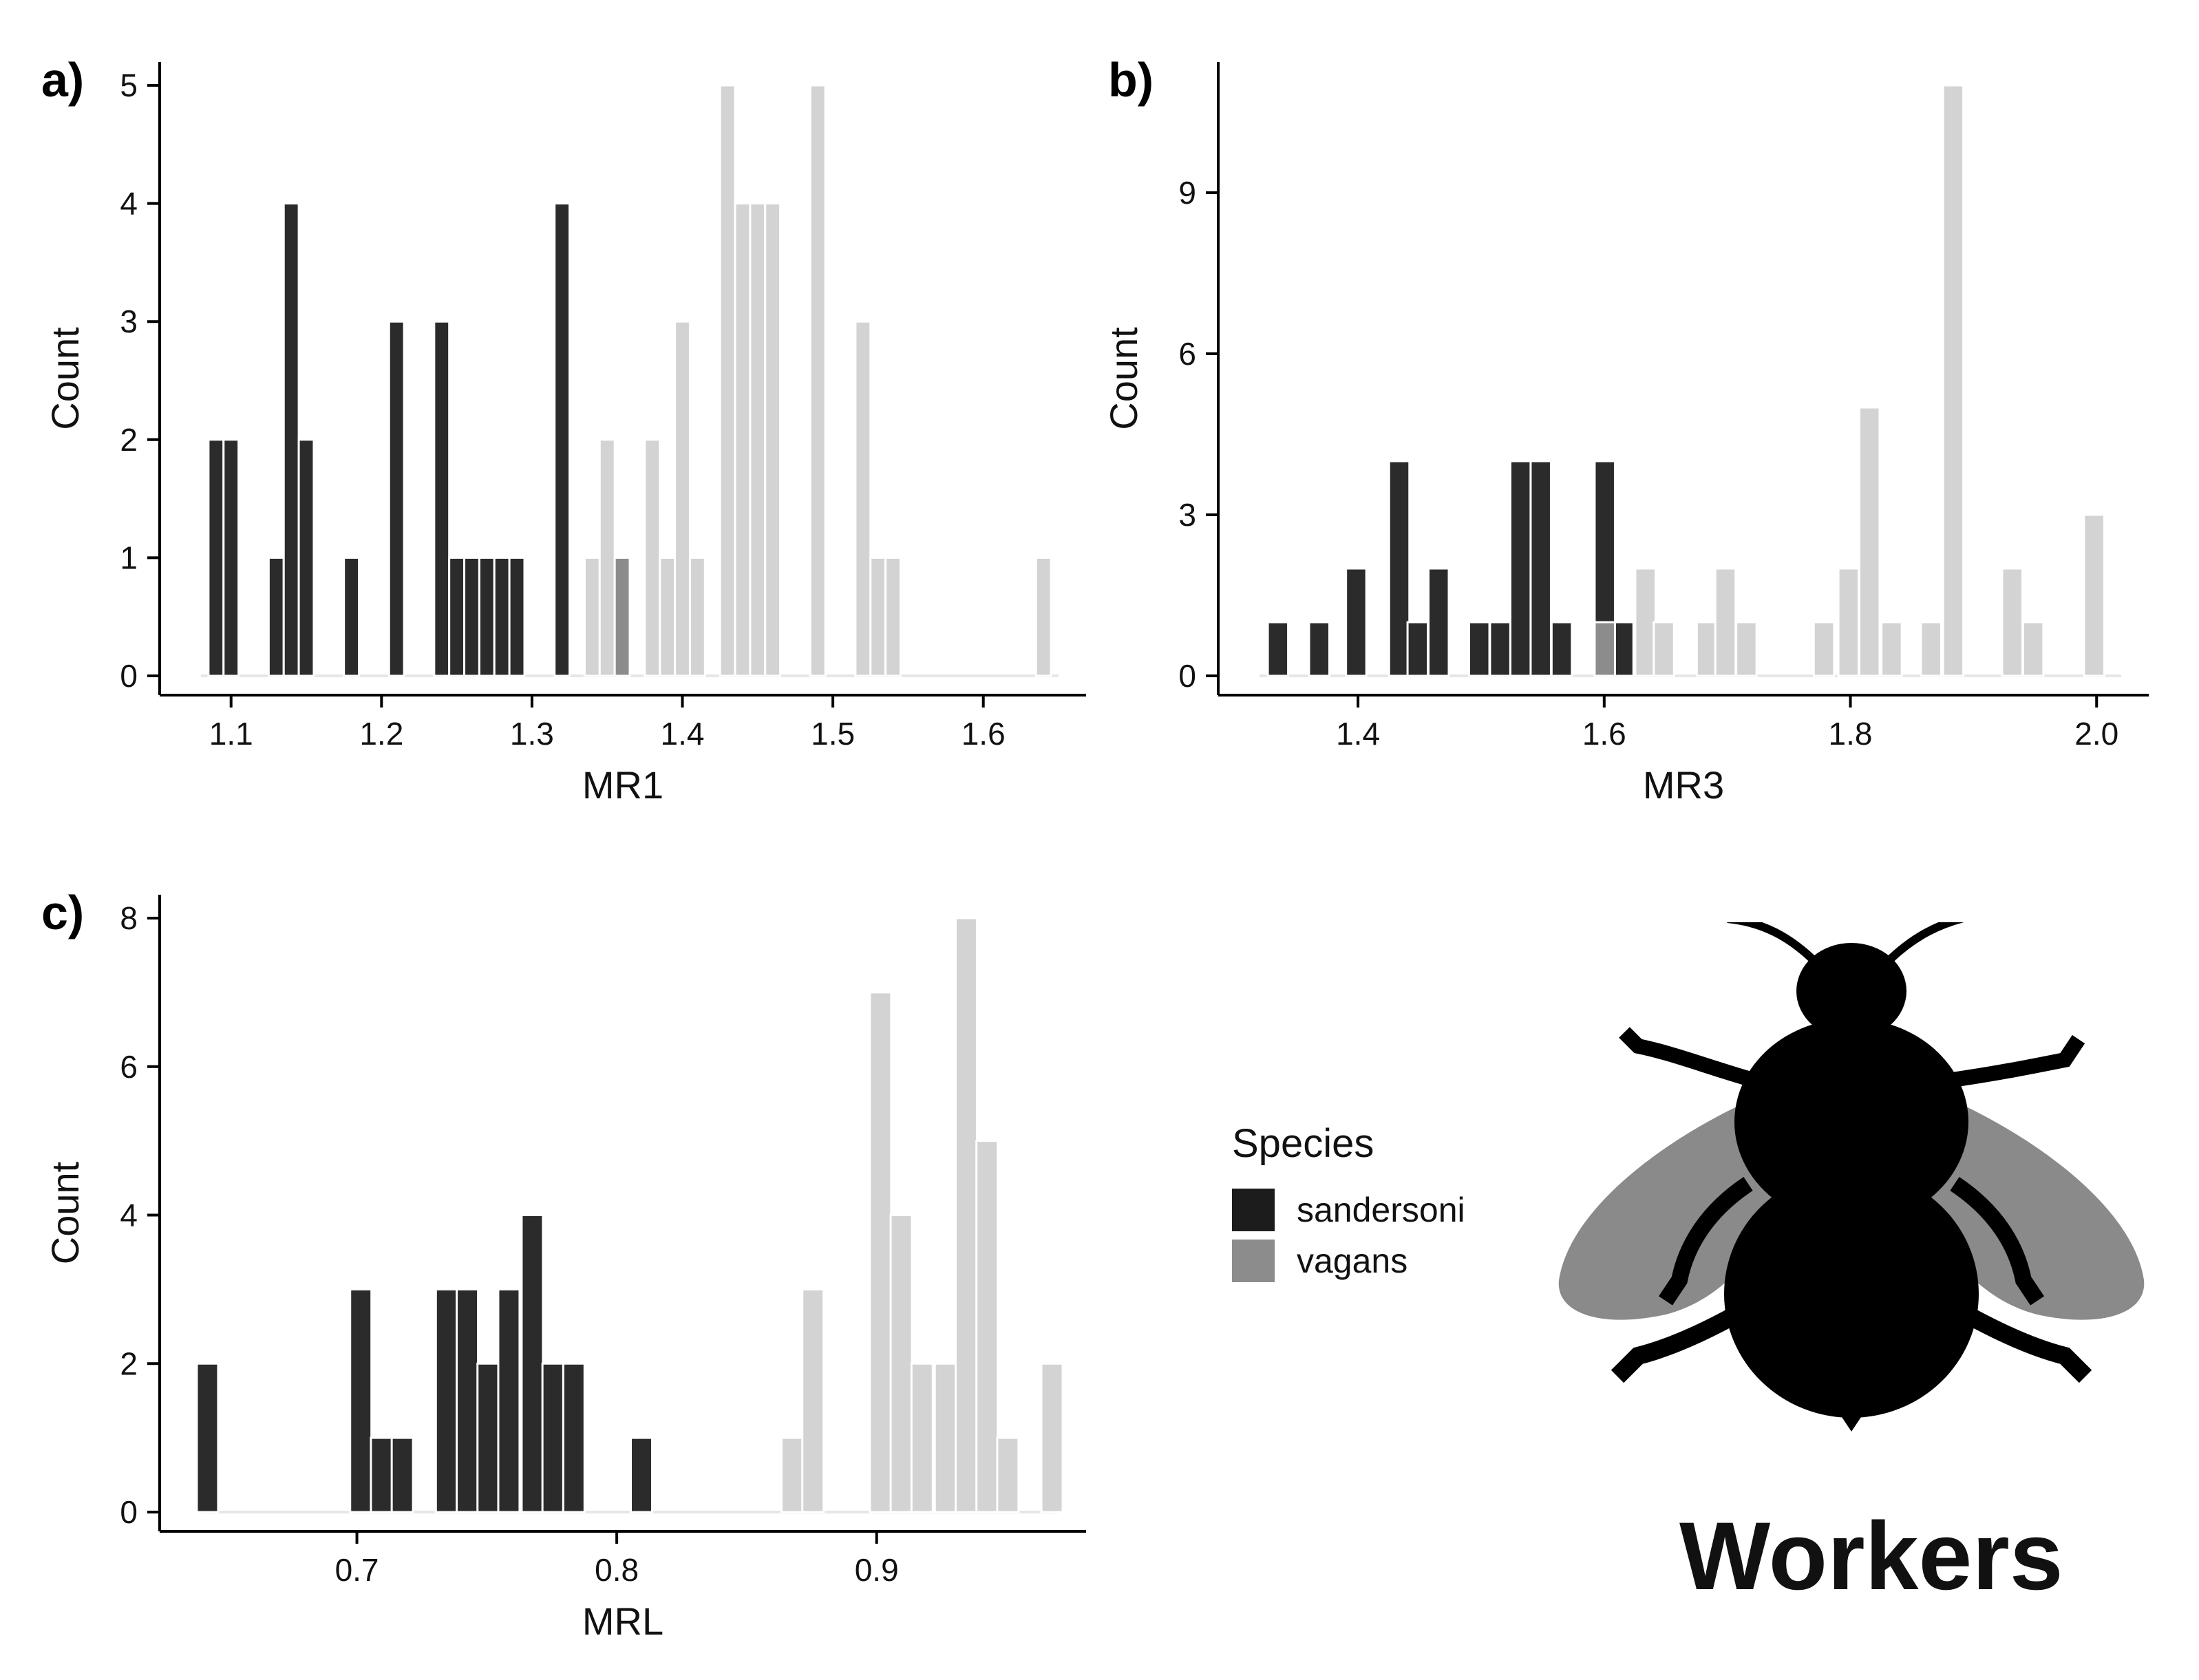 Image resolution: width=2199 pixels, height=1680 pixels. What do you see at coordinates (622, 1621) in the screenshot?
I see `x-axis-title: MRL` at bounding box center [622, 1621].